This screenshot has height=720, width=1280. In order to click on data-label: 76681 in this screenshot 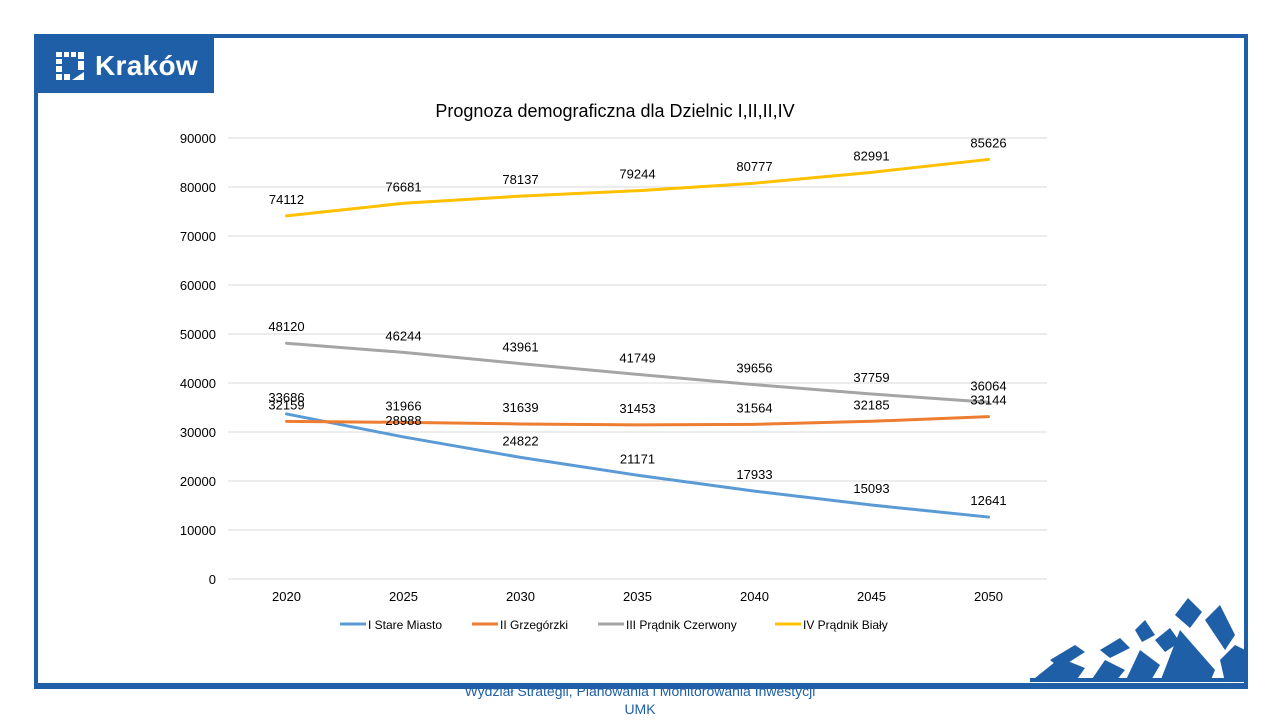, I will do `click(403, 186)`.